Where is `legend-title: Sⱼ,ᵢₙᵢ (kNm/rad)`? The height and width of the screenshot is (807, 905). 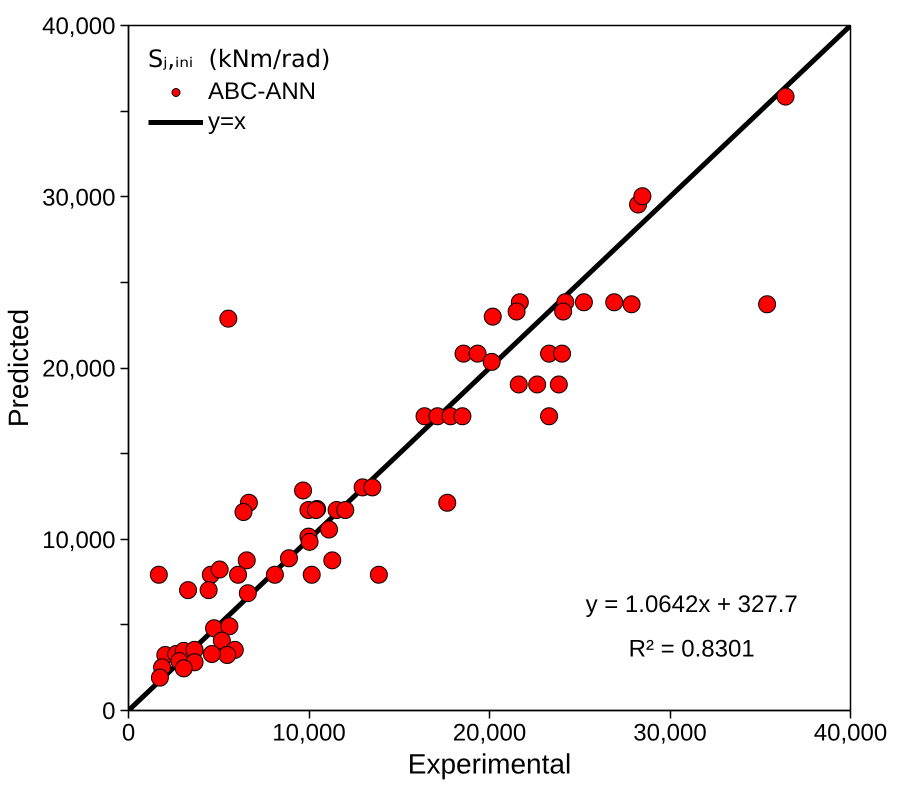 legend-title: Sⱼ,ᵢₙᵢ (kNm/rad) is located at coordinates (239, 59).